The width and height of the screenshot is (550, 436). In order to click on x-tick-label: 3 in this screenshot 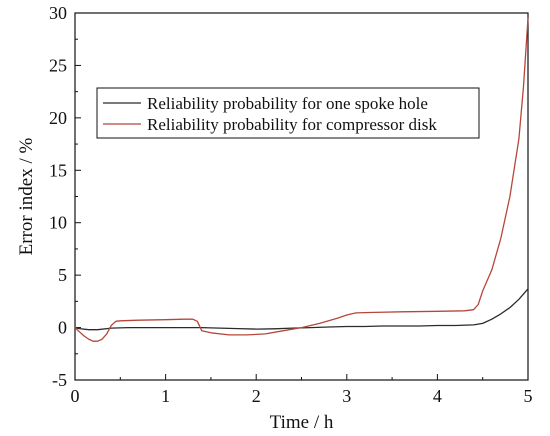, I will do `click(346, 396)`.